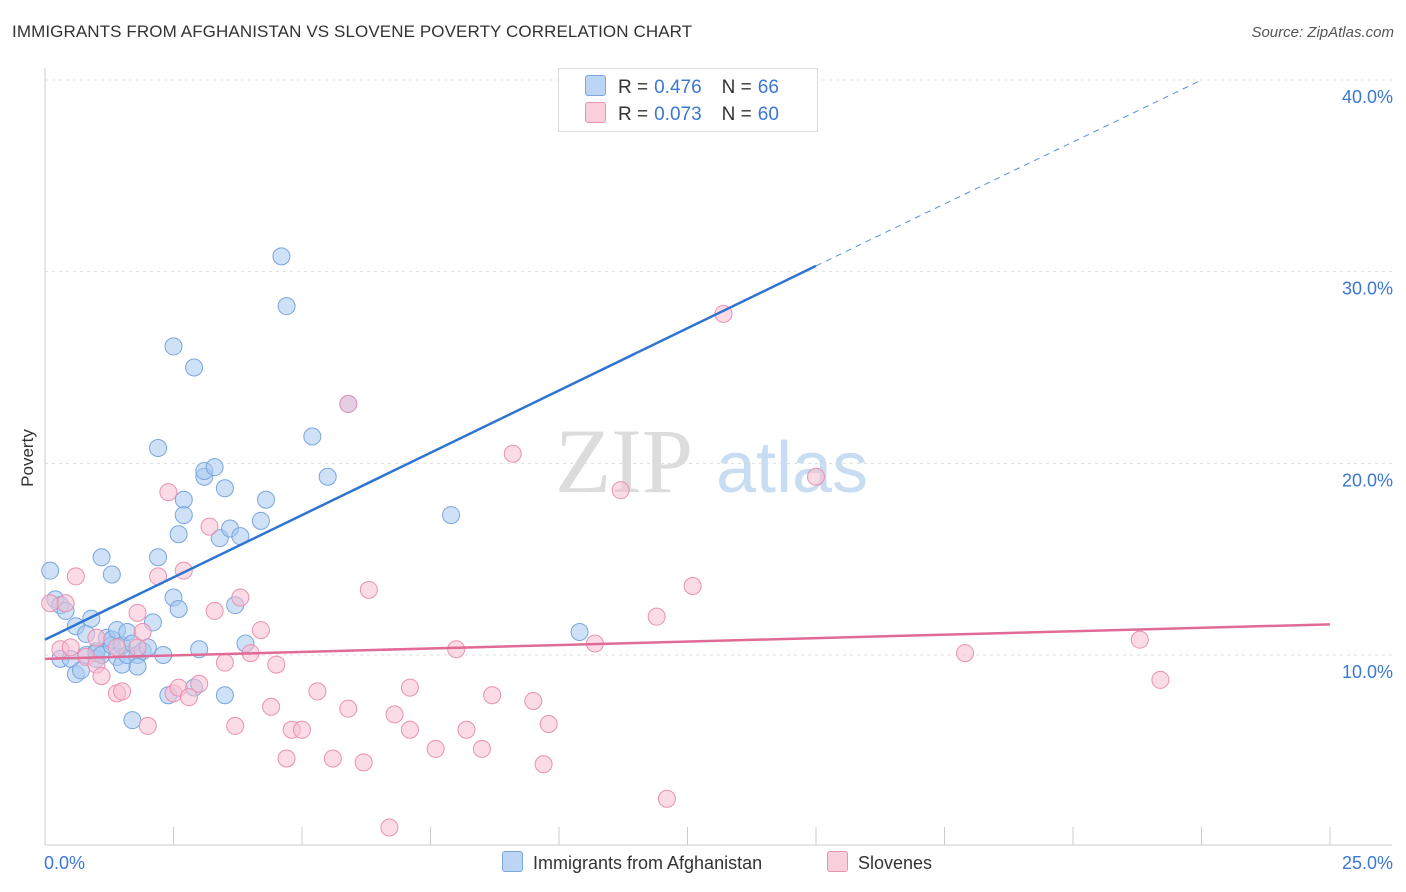 Image resolution: width=1406 pixels, height=892 pixels. Describe the element at coordinates (736, 114) in the screenshot. I see `n-label: N =` at that location.